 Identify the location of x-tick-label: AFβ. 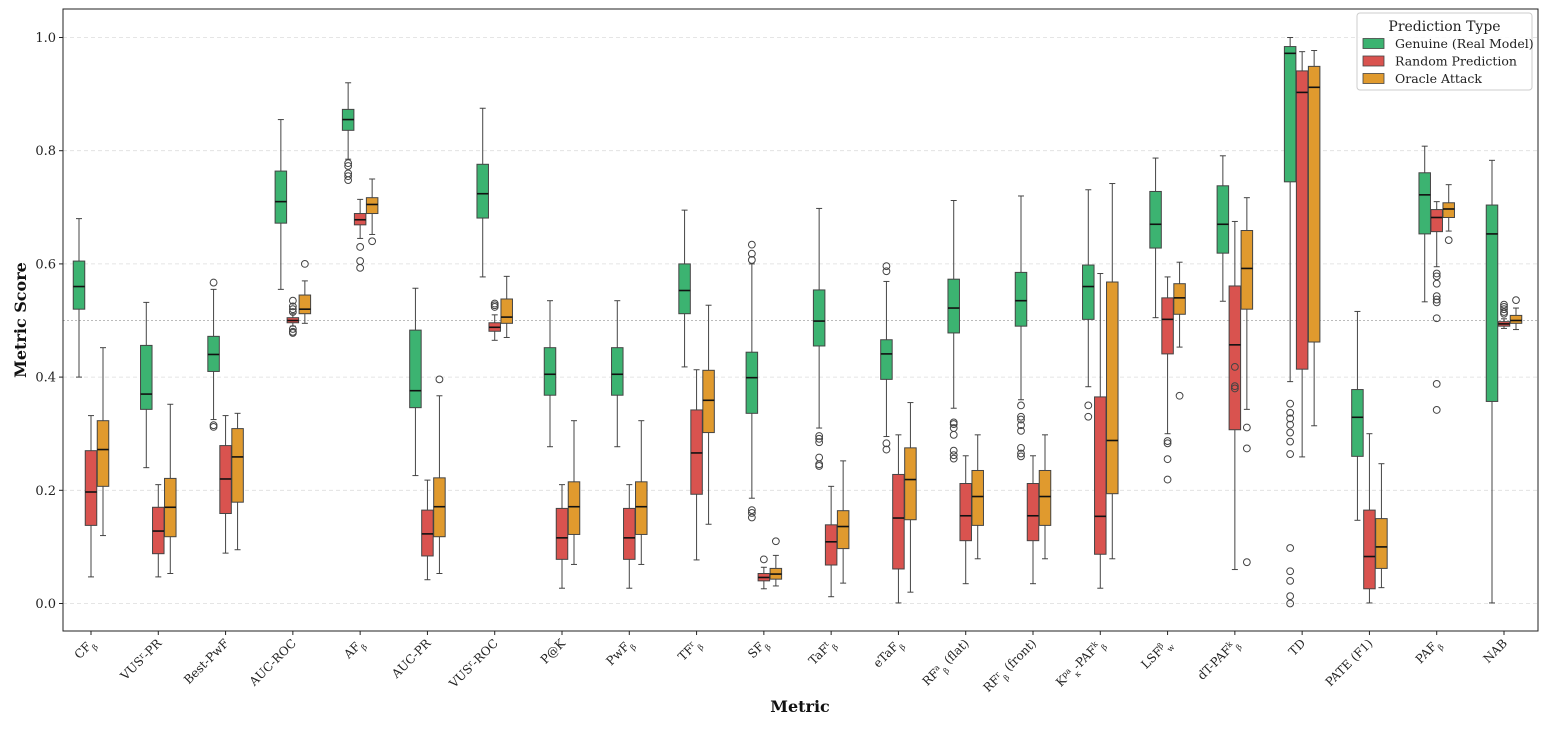
(354, 650).